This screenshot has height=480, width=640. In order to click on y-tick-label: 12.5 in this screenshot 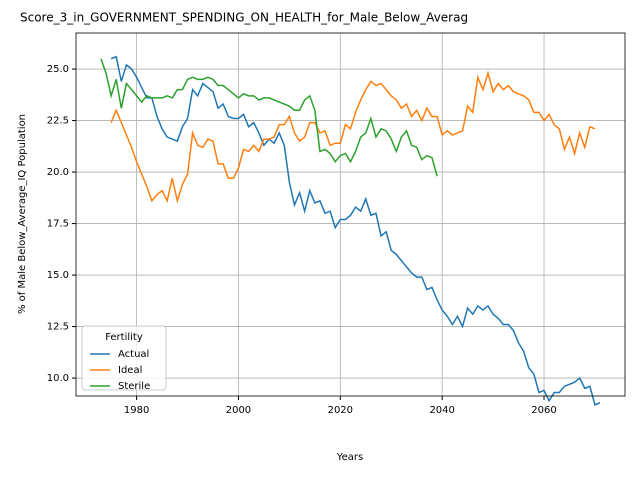, I will do `click(58, 327)`.